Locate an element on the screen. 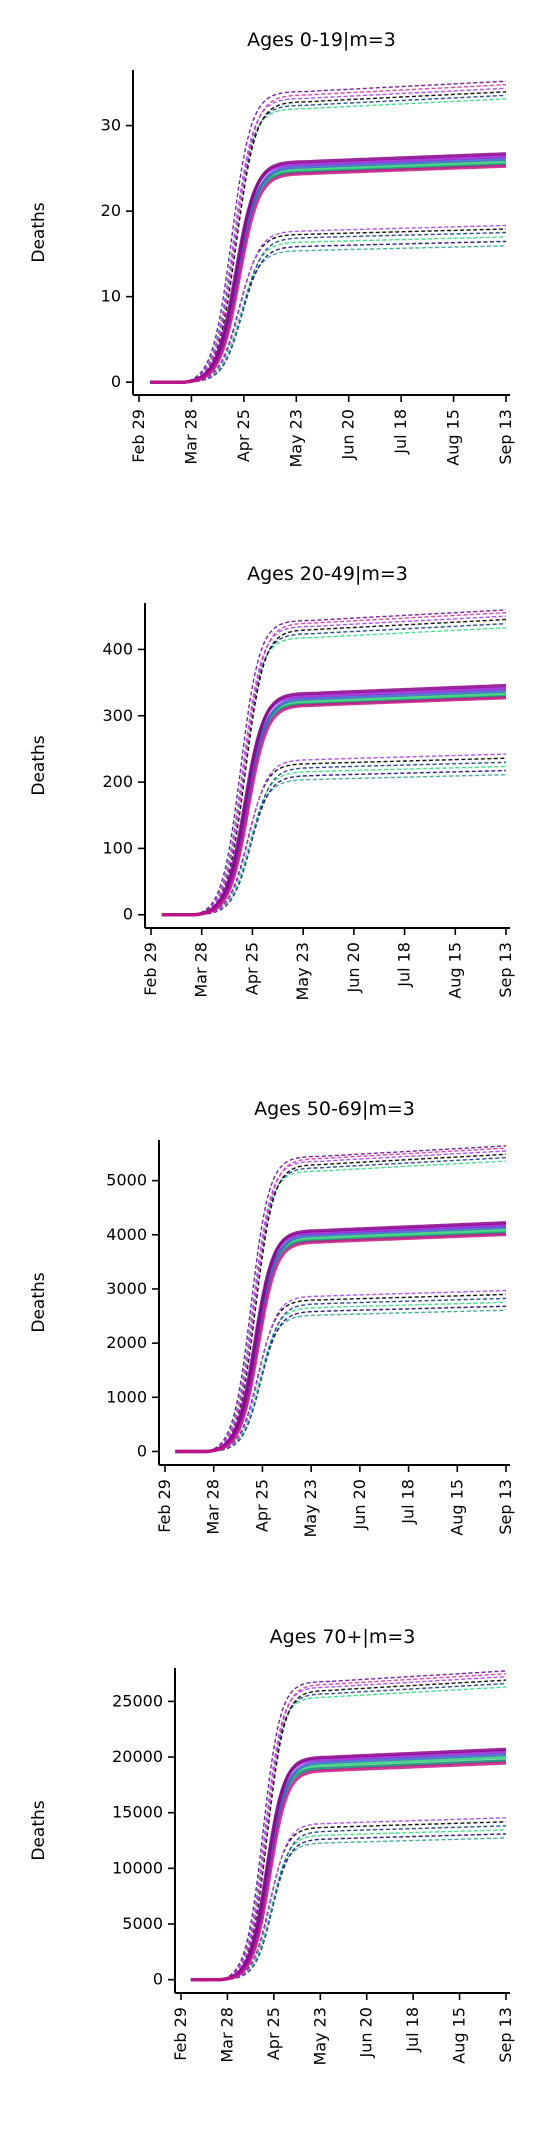  y-tick-label: 10000 is located at coordinates (137, 1867).